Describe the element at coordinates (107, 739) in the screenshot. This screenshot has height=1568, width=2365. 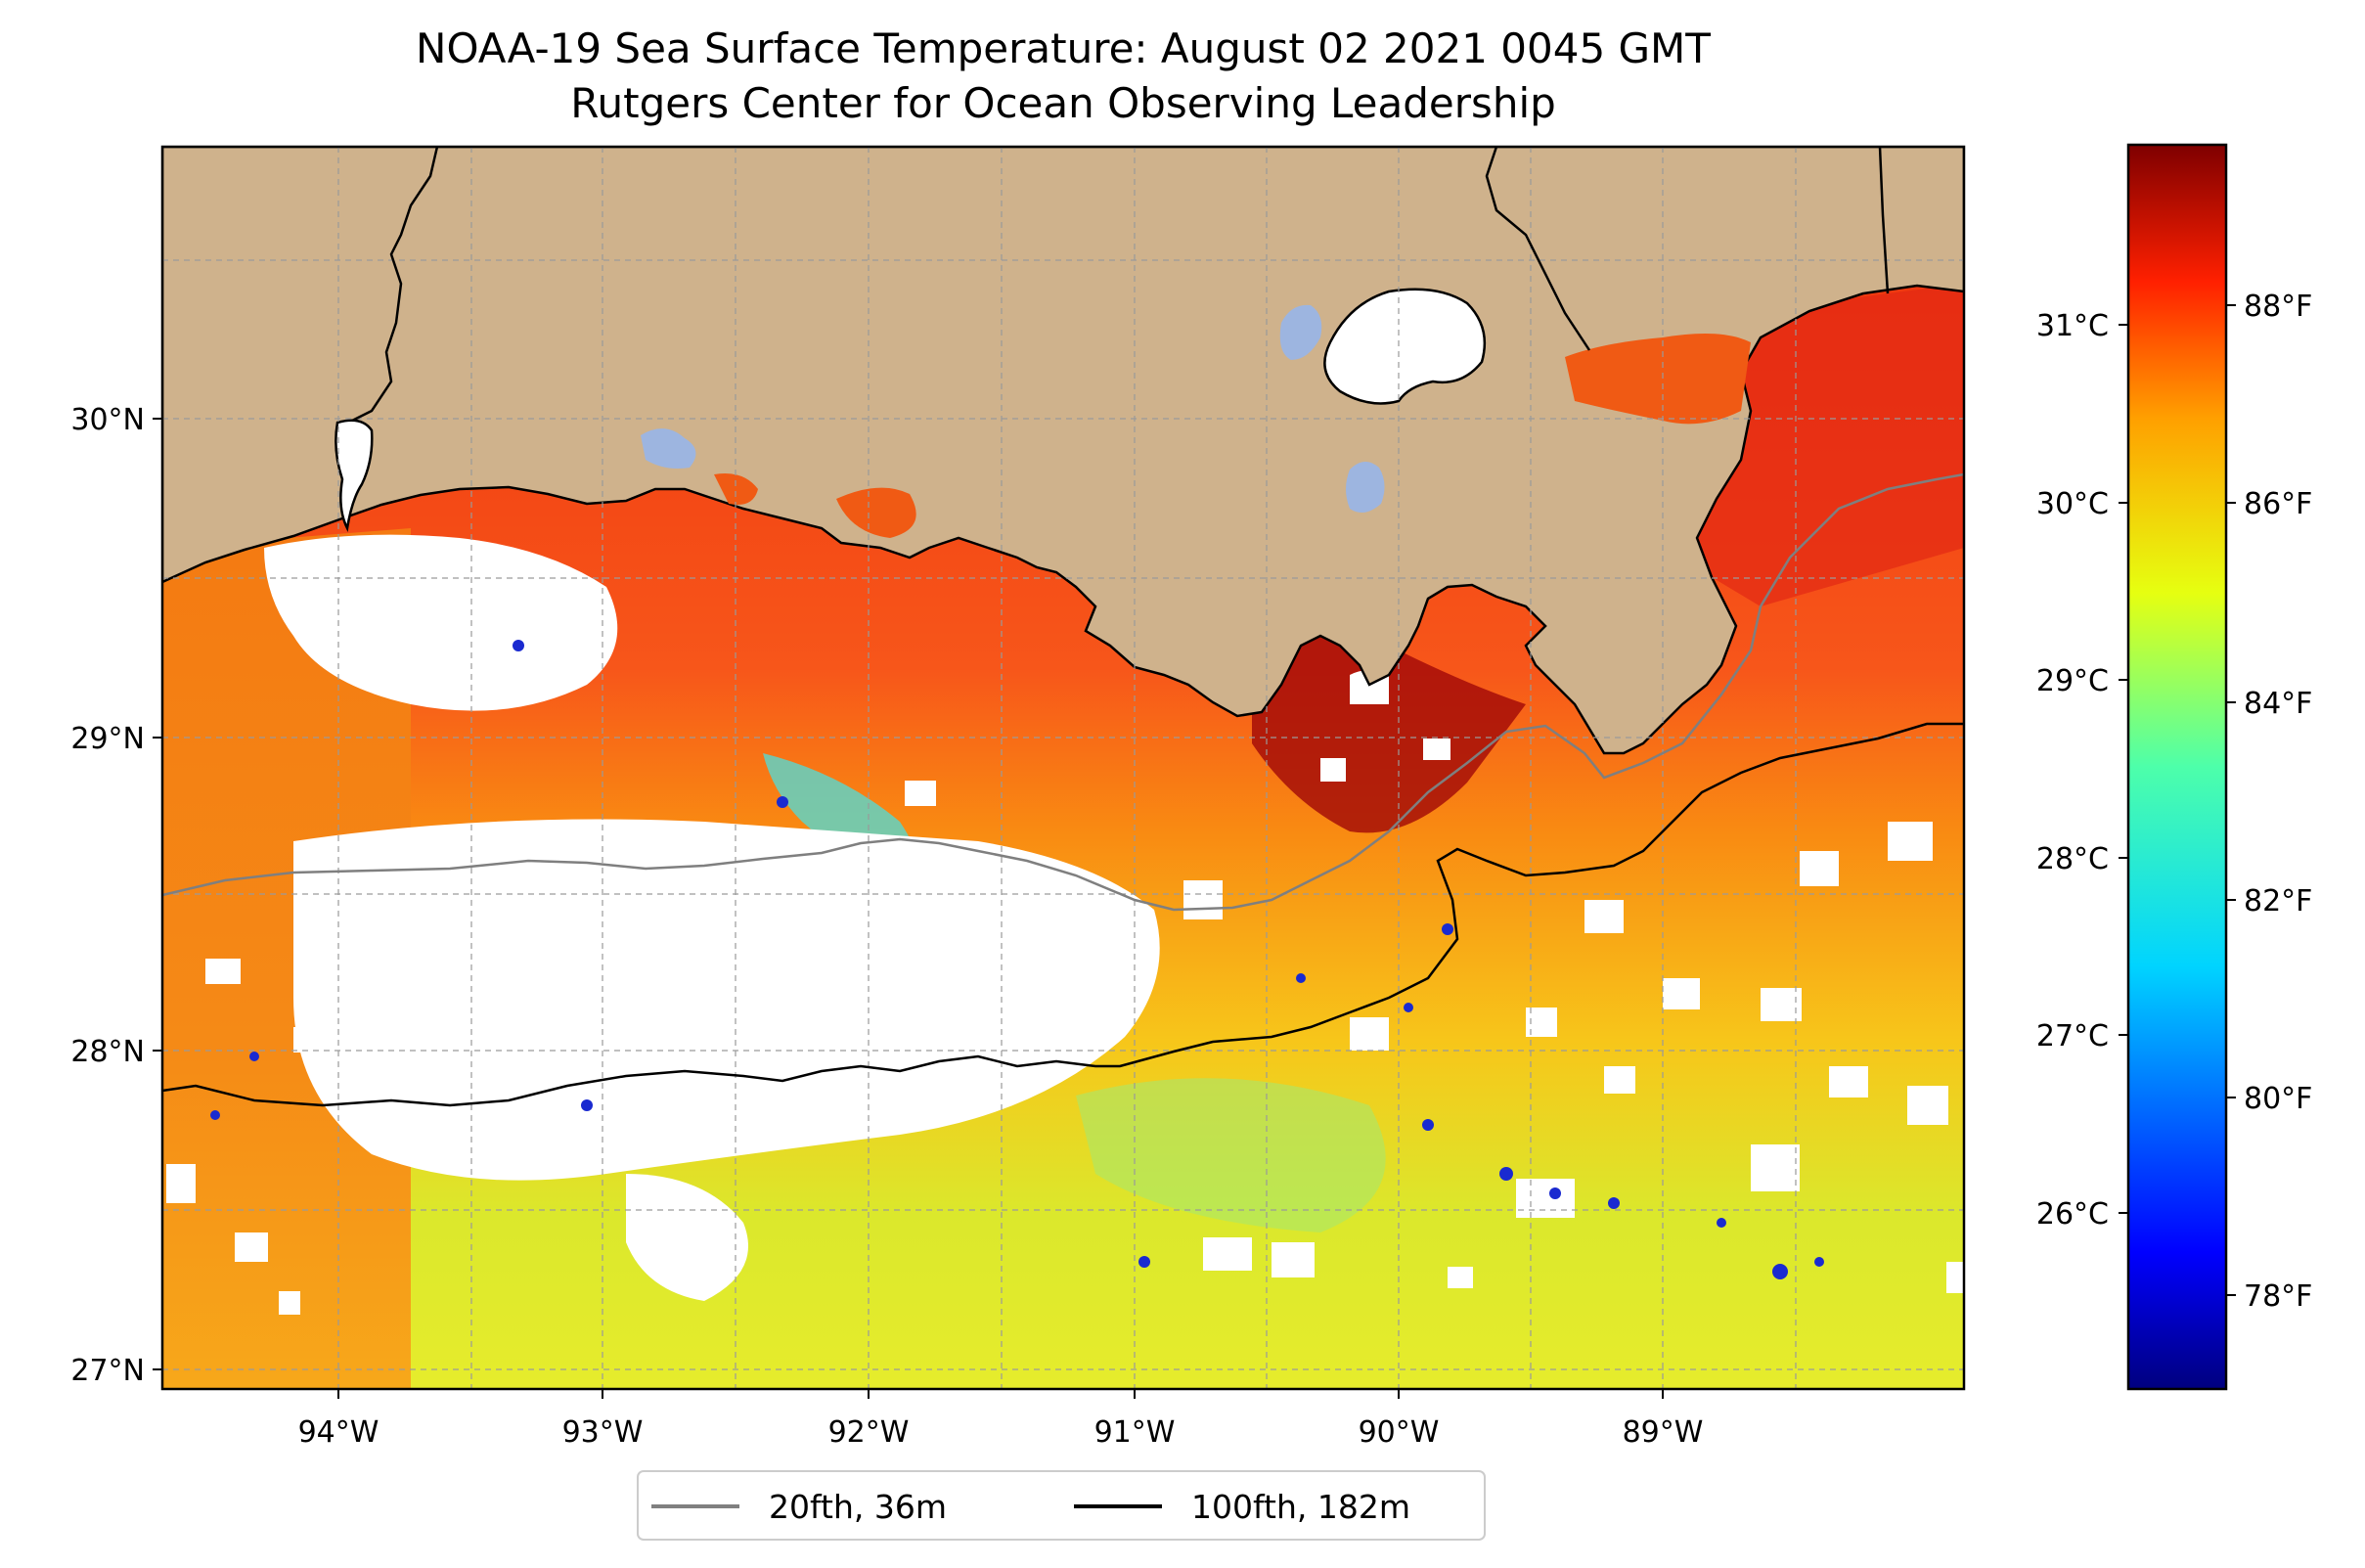
I see `lat-label-29: 29°N` at that location.